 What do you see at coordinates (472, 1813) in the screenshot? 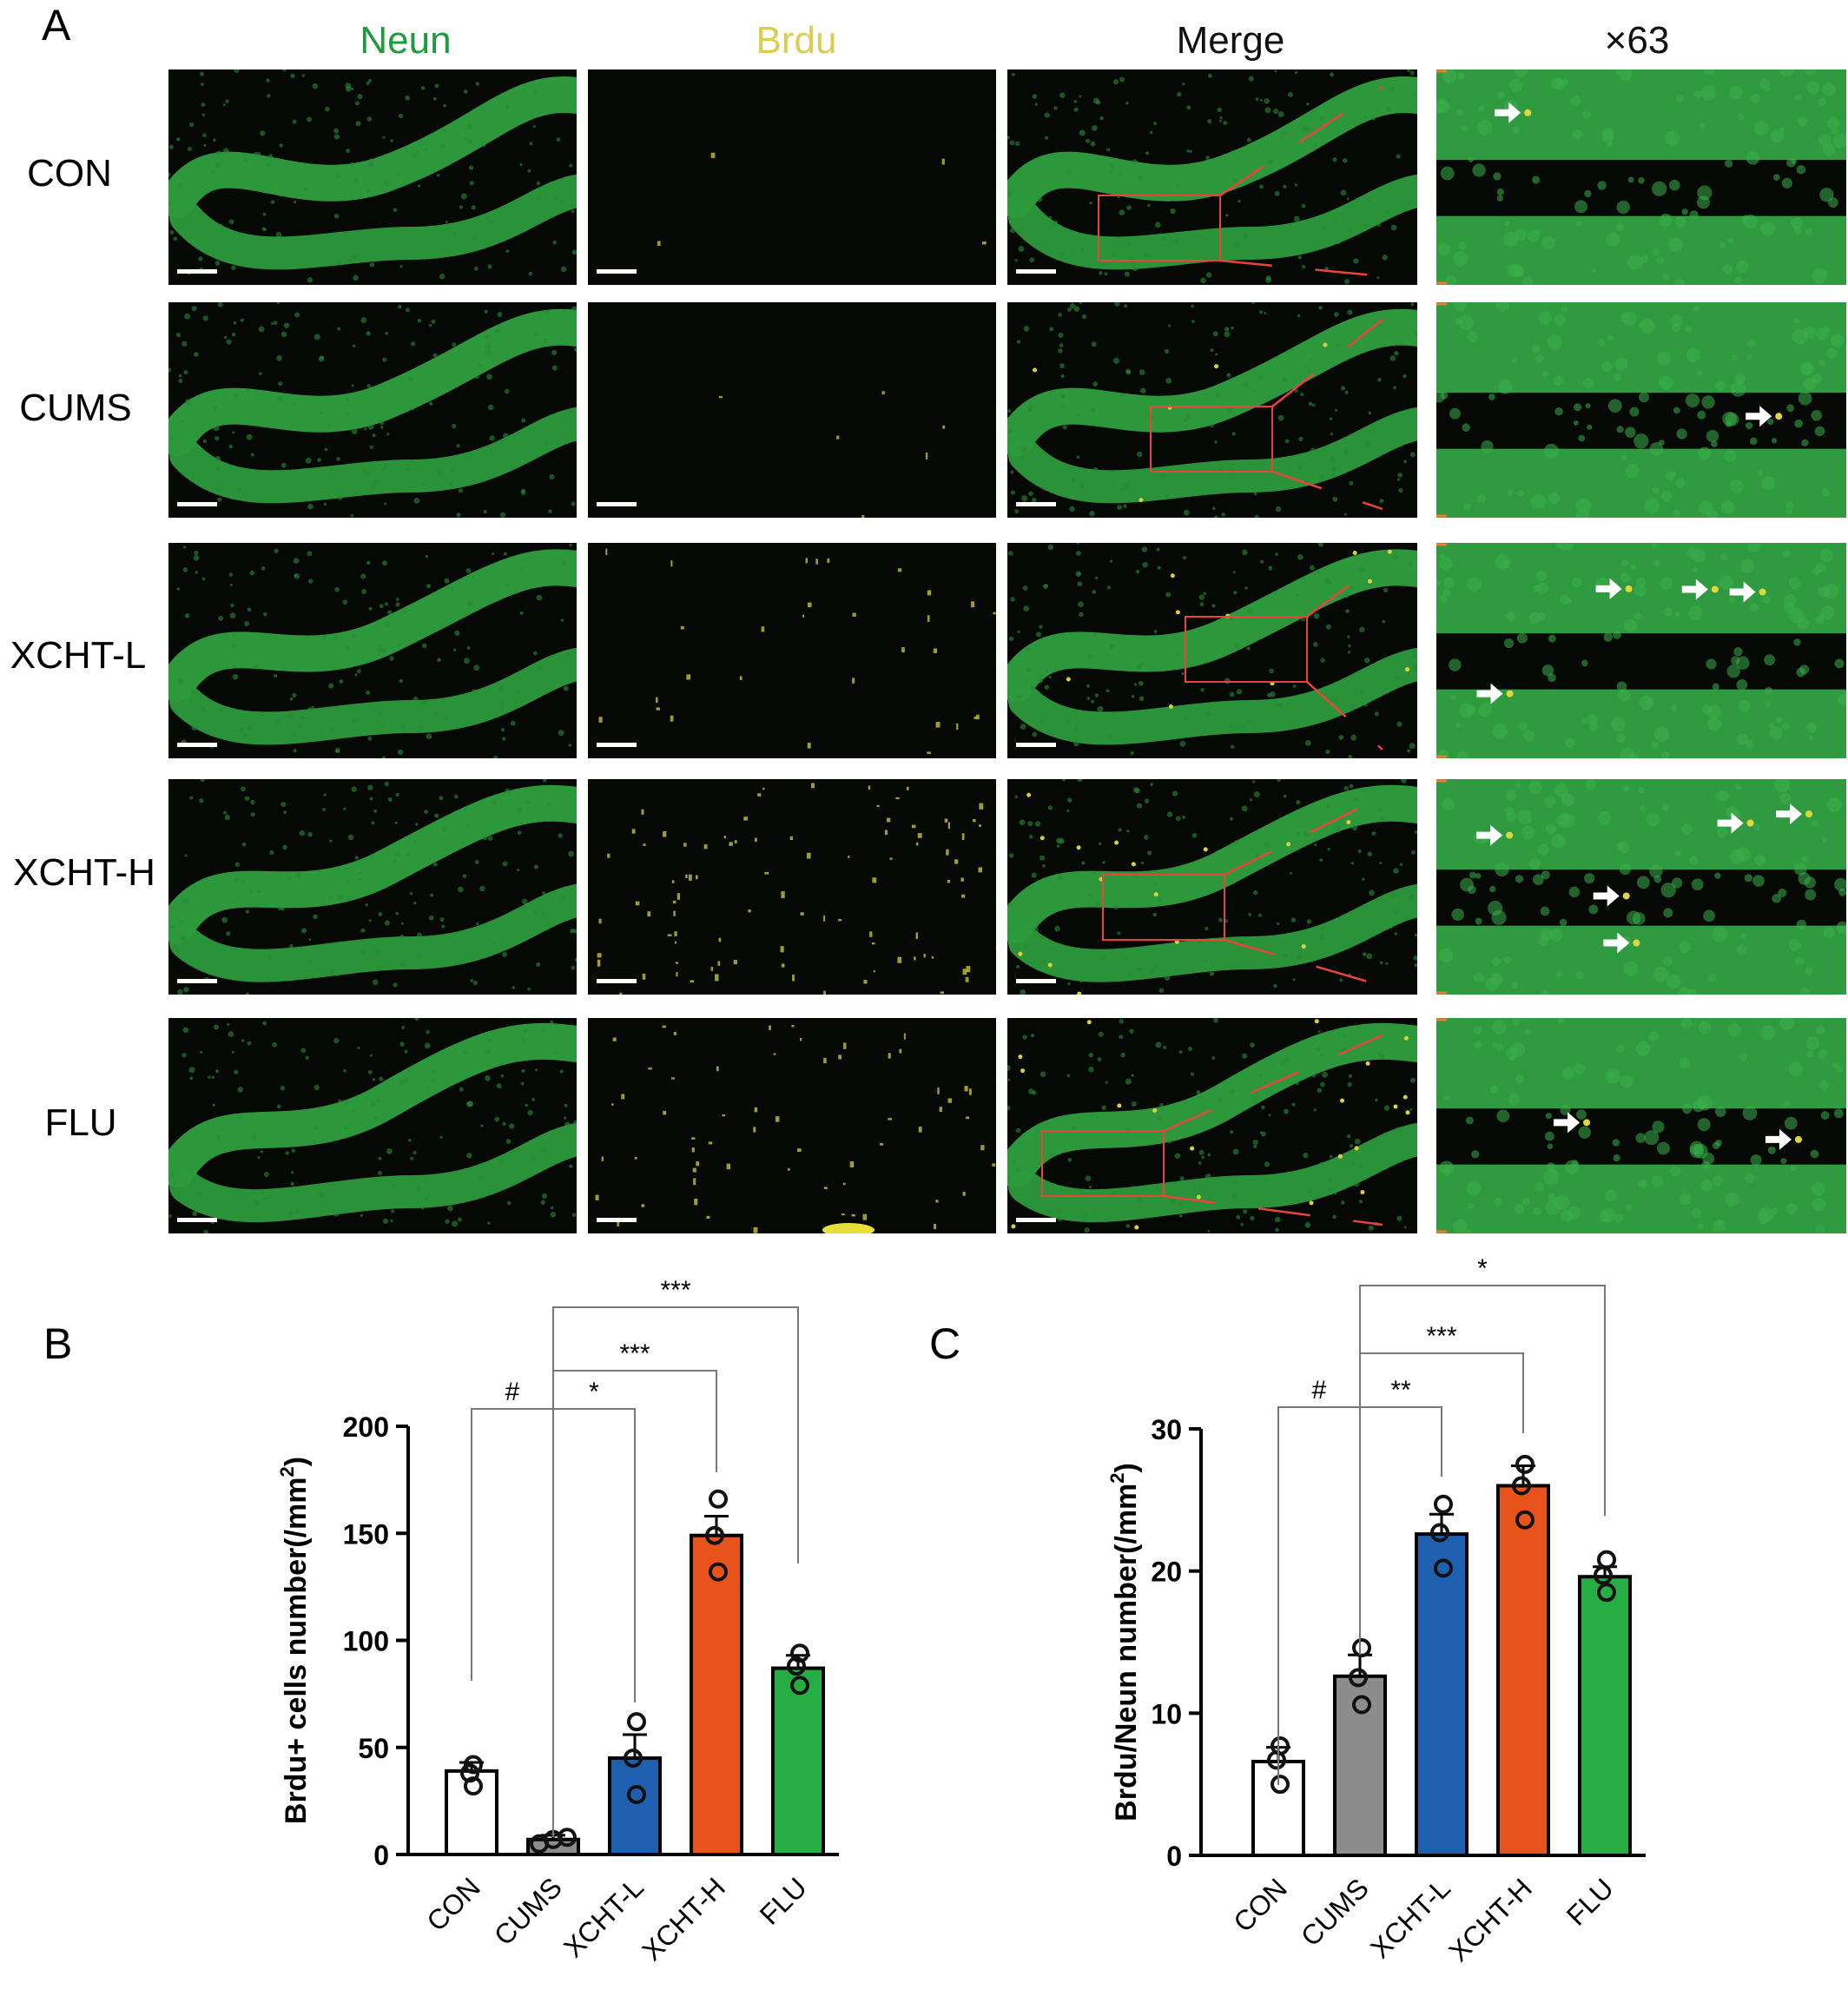
I see `bar-con` at bounding box center [472, 1813].